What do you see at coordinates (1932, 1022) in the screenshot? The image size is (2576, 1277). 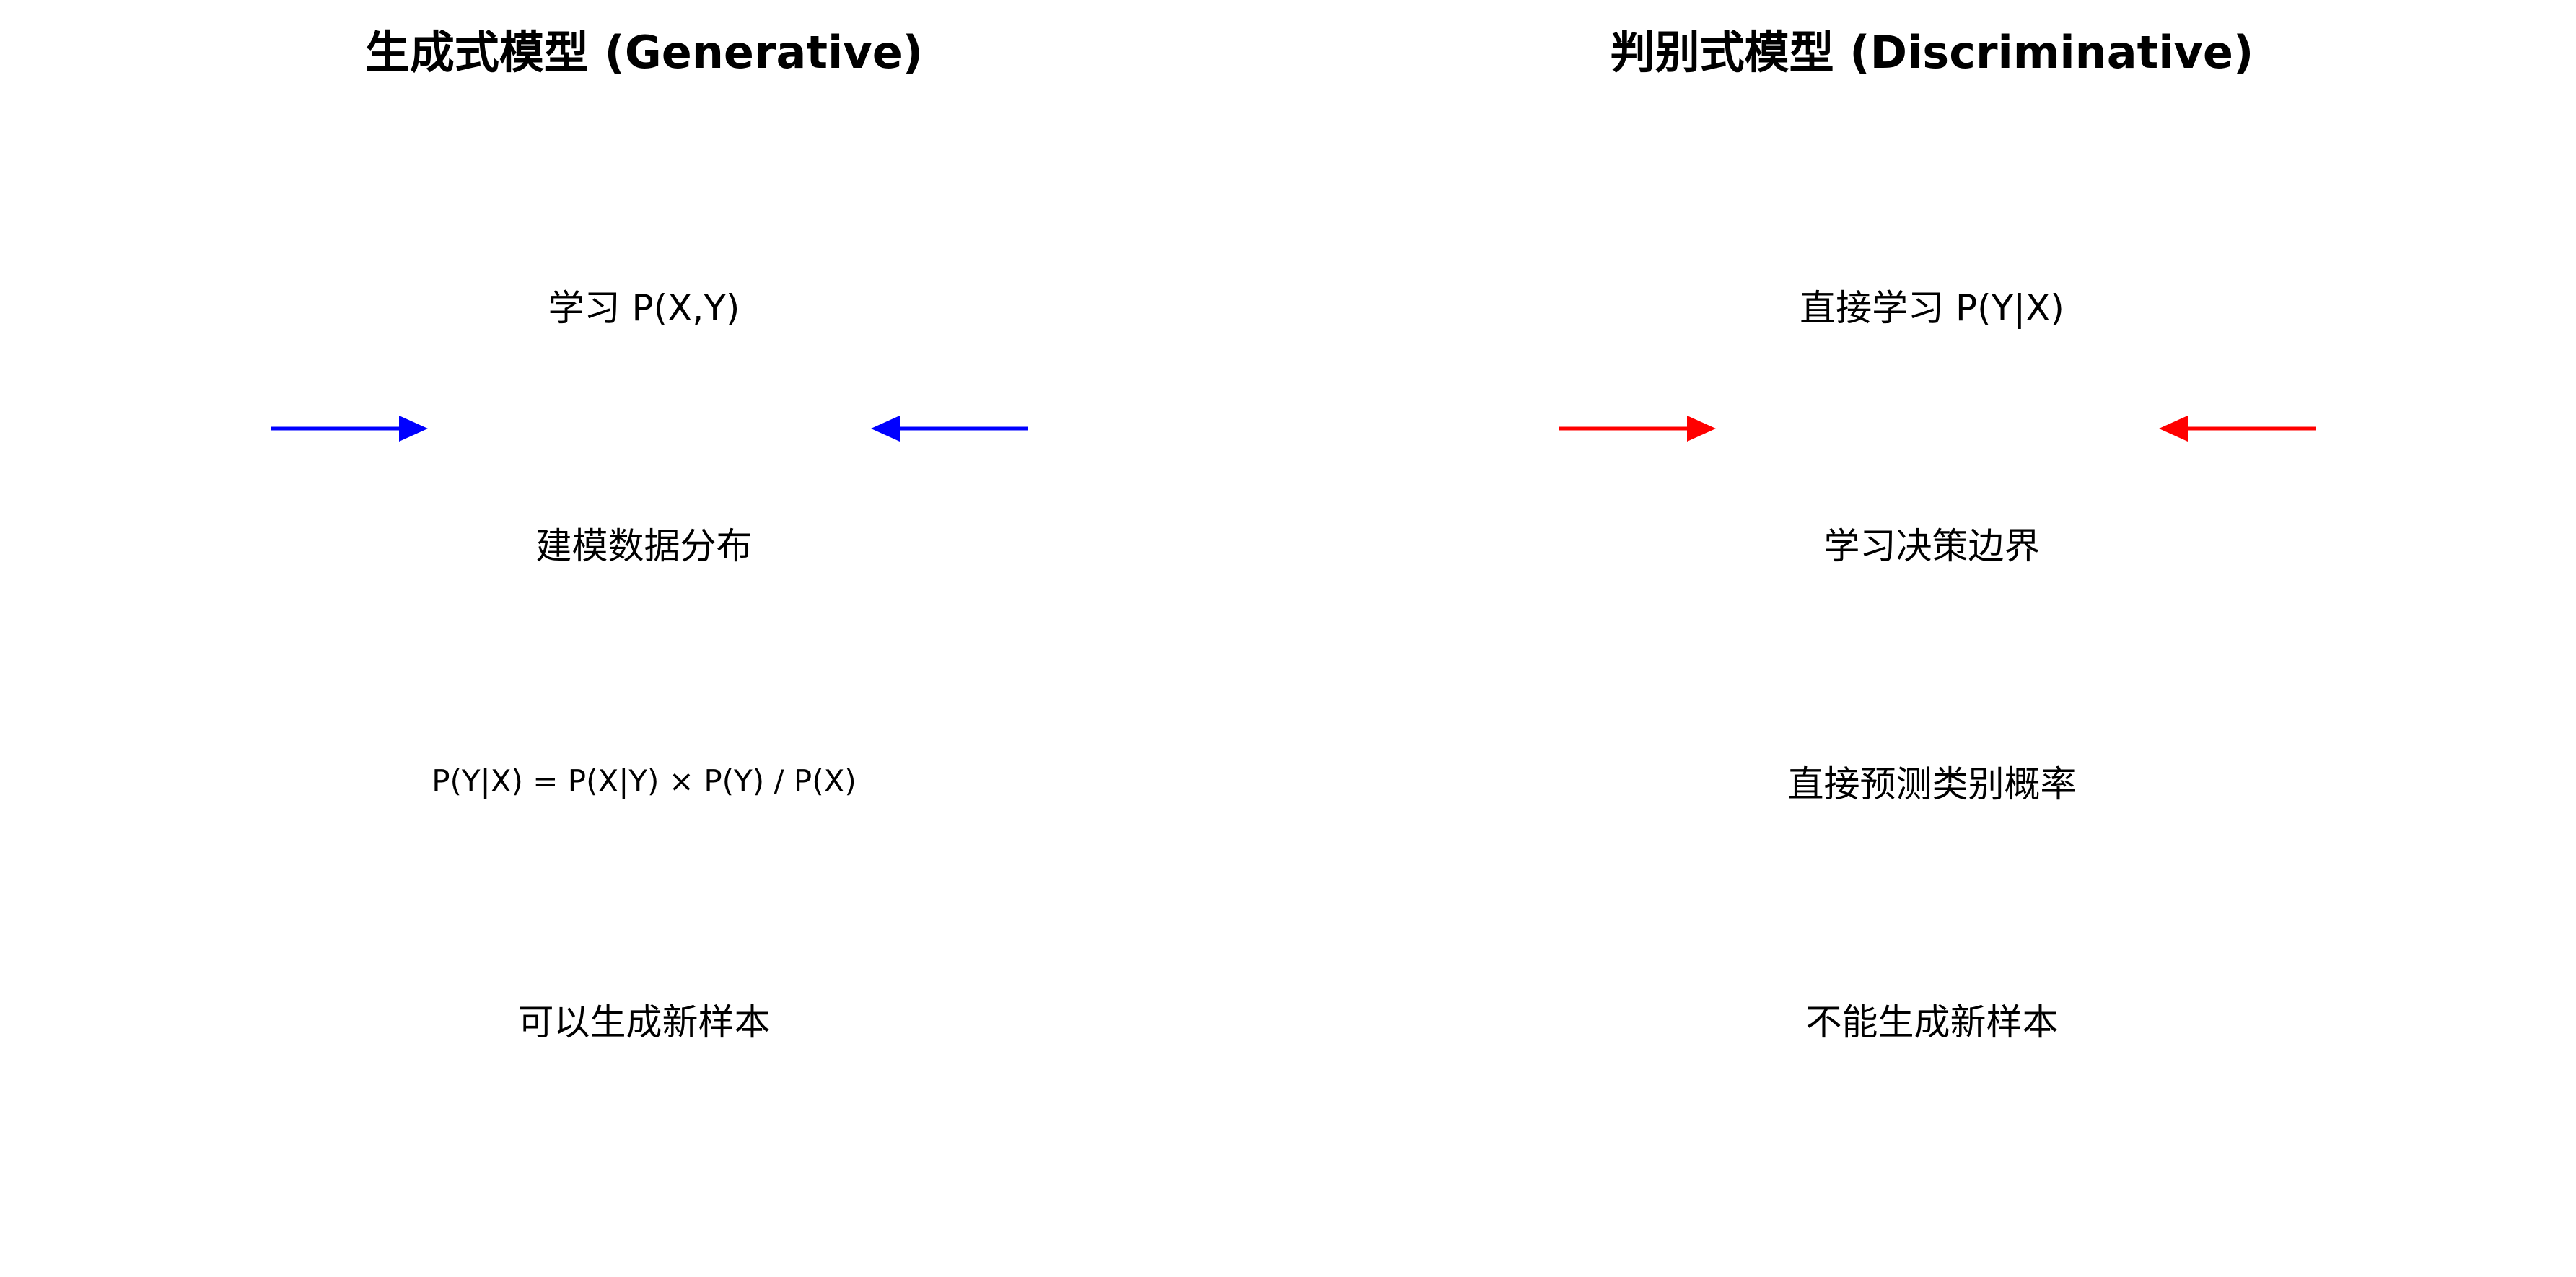 I see `discriminative-step-4: 不能生成新样本` at bounding box center [1932, 1022].